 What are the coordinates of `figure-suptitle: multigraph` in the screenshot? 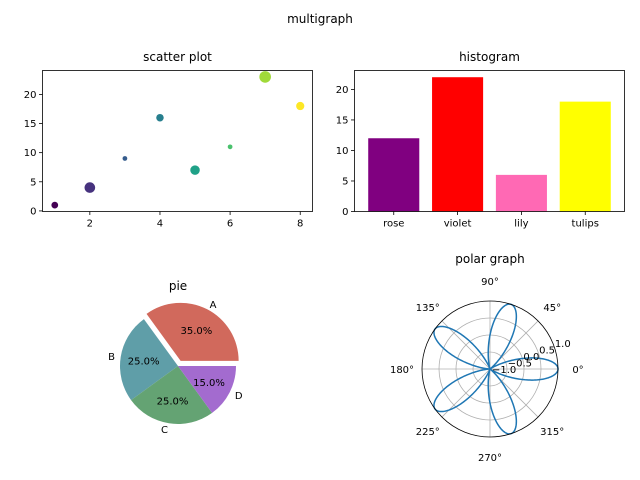 It's located at (320, 19).